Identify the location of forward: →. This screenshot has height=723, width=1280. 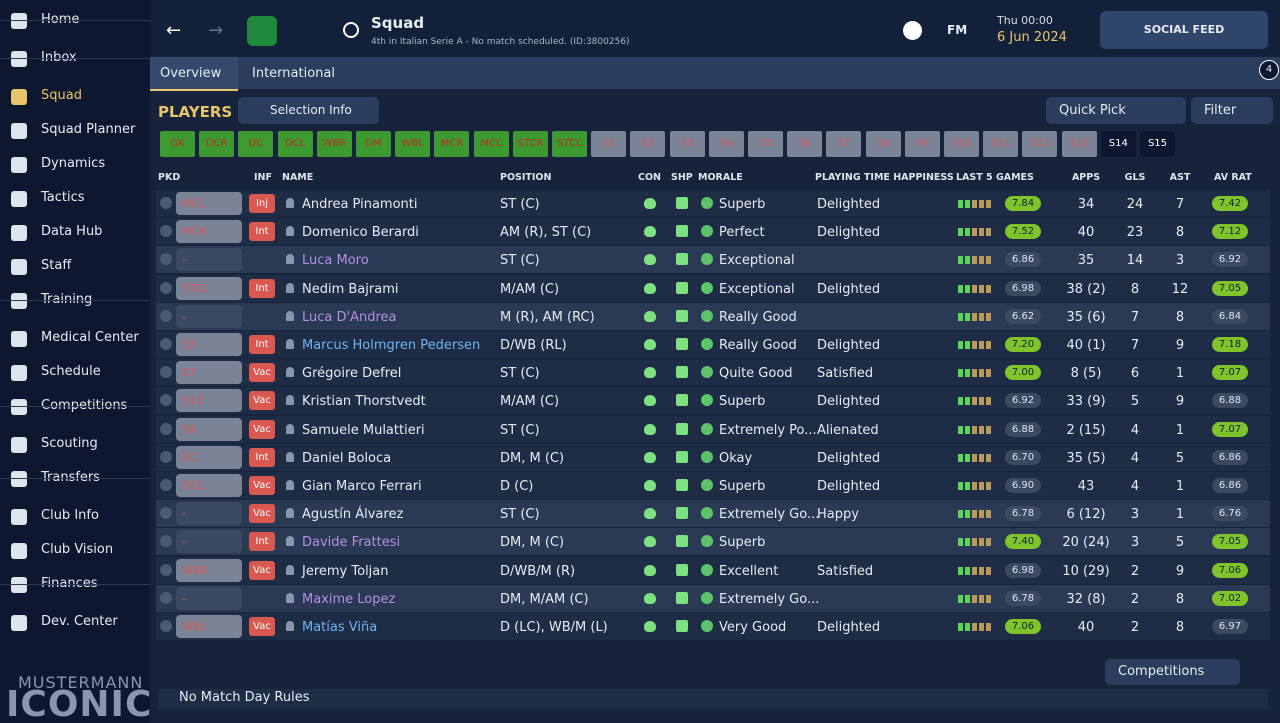
(216, 30).